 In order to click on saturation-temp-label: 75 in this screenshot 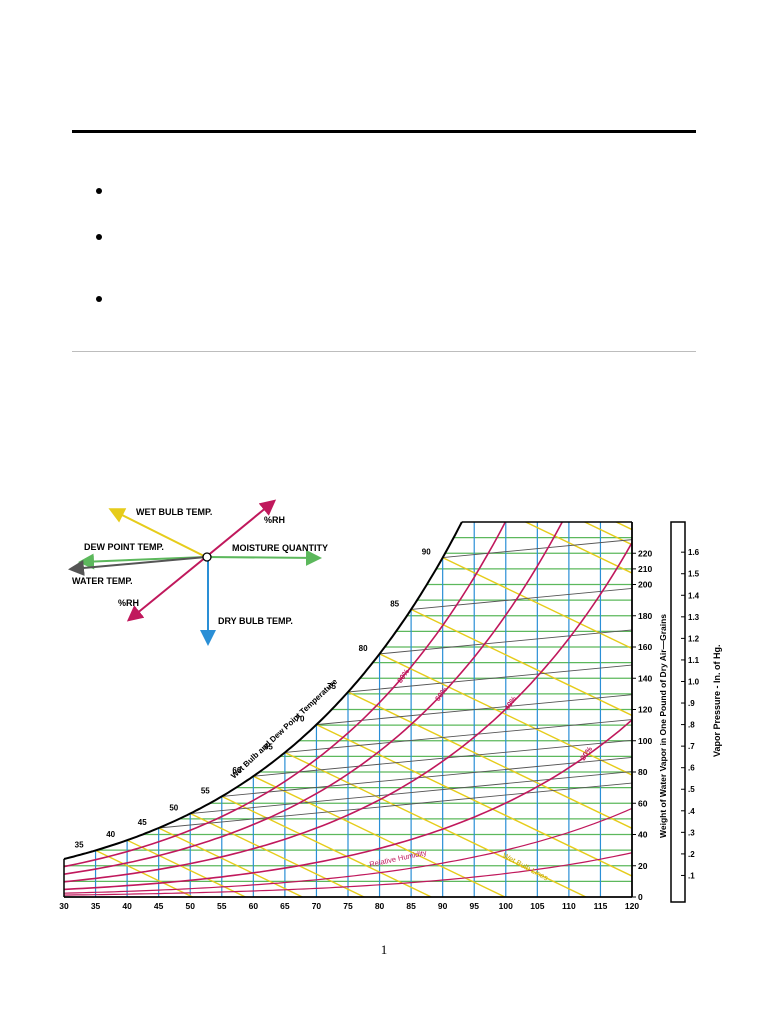, I will do `click(331, 686)`.